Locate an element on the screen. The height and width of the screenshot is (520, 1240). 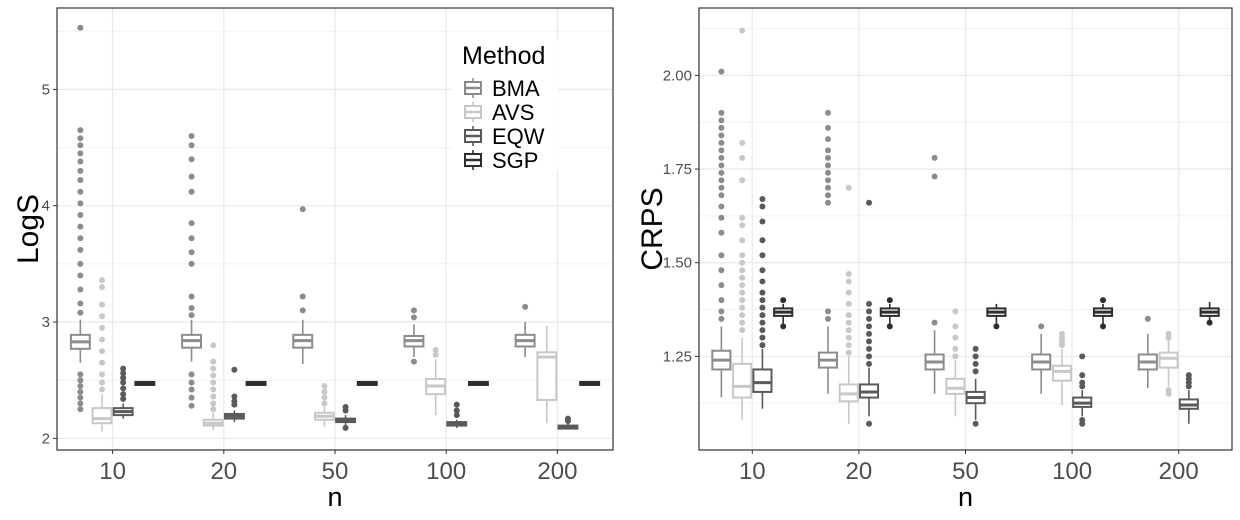
logs-xtick-label: 200 is located at coordinates (557, 471).